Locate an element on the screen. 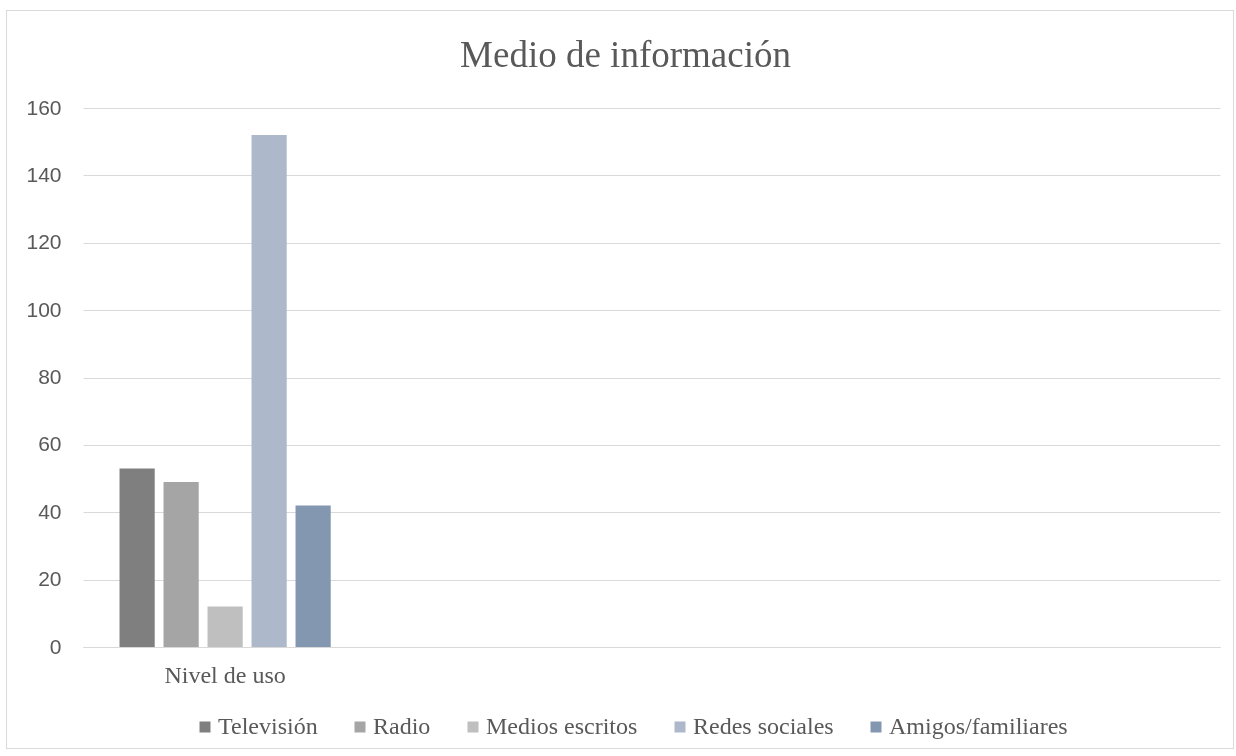 This screenshot has height=756, width=1236. y-tick-label: 0 is located at coordinates (55, 646).